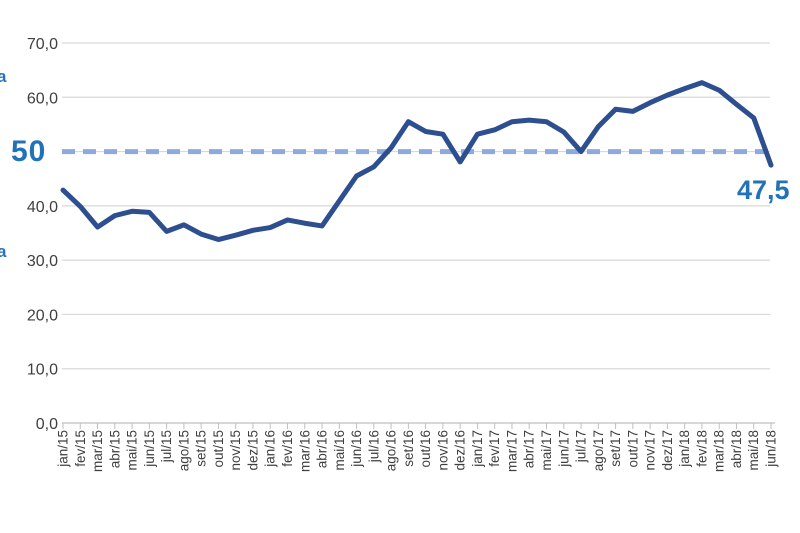 Image resolution: width=800 pixels, height=533 pixels. Describe the element at coordinates (511, 451) in the screenshot. I see `x-axis-label: mar/17` at that location.